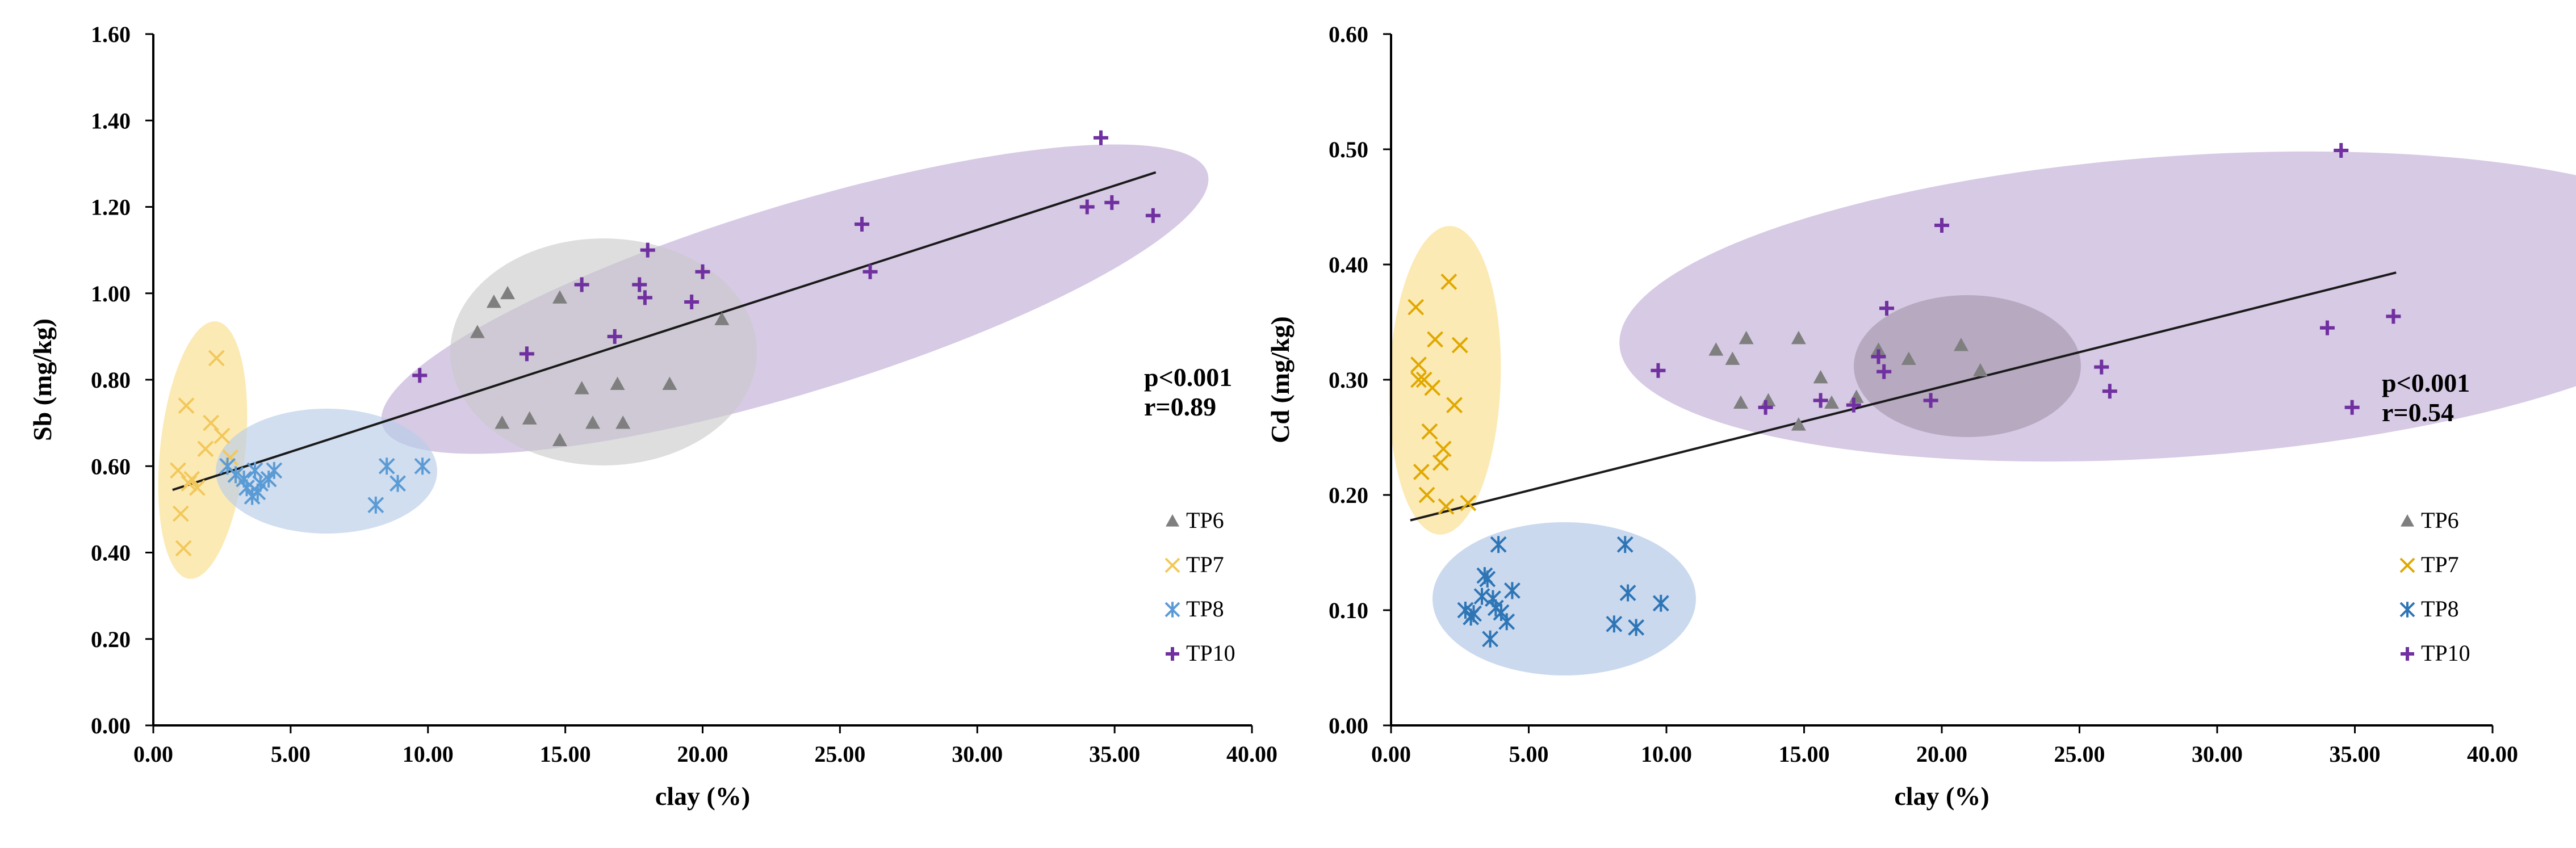  Describe the element at coordinates (2407, 654) in the screenshot. I see `tp10-legend-marker` at that location.